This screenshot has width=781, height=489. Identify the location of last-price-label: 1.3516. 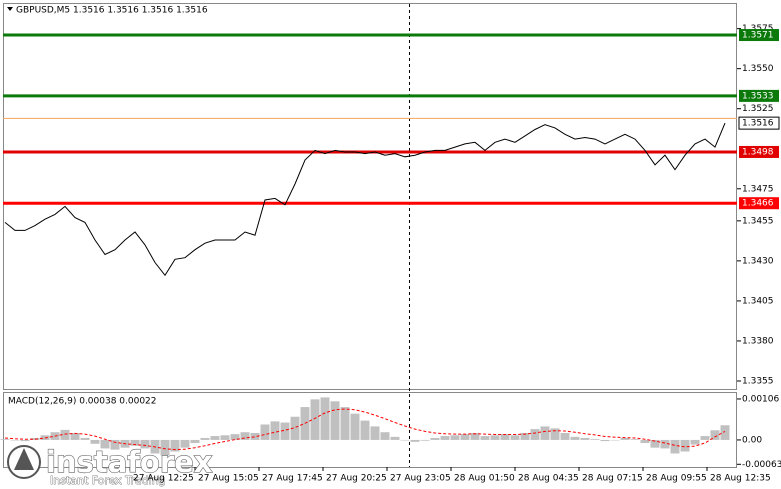
(758, 124).